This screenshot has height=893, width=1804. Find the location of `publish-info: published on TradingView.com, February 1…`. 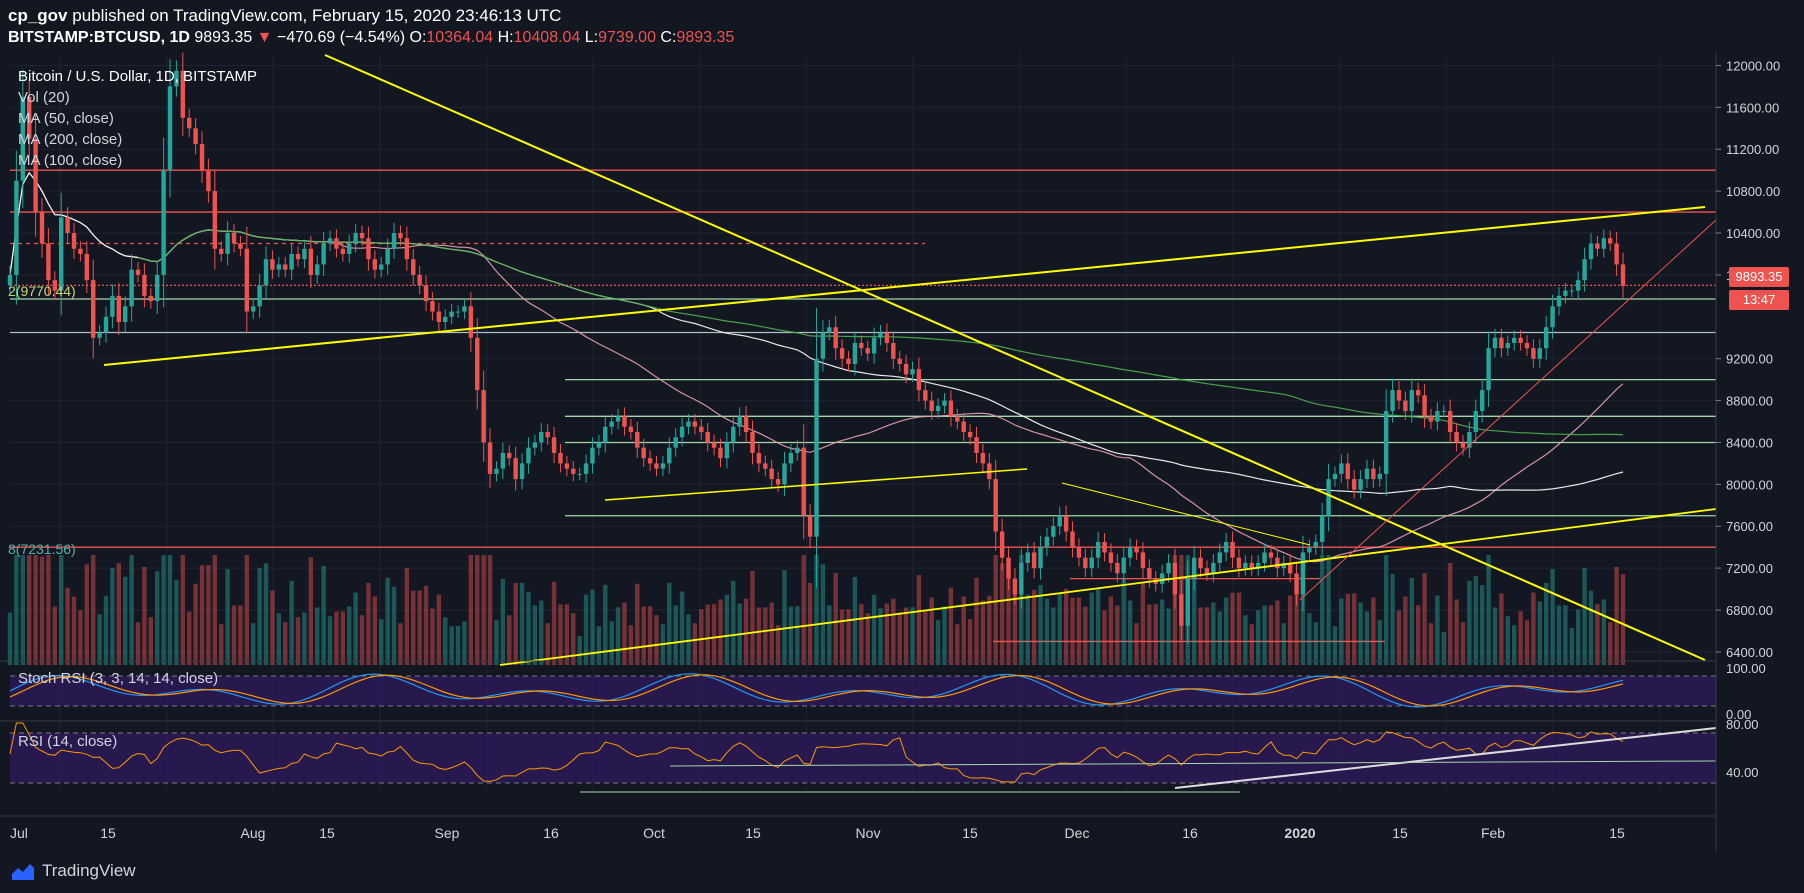

publish-info: published on TradingView.com, February 1… is located at coordinates (314, 15).